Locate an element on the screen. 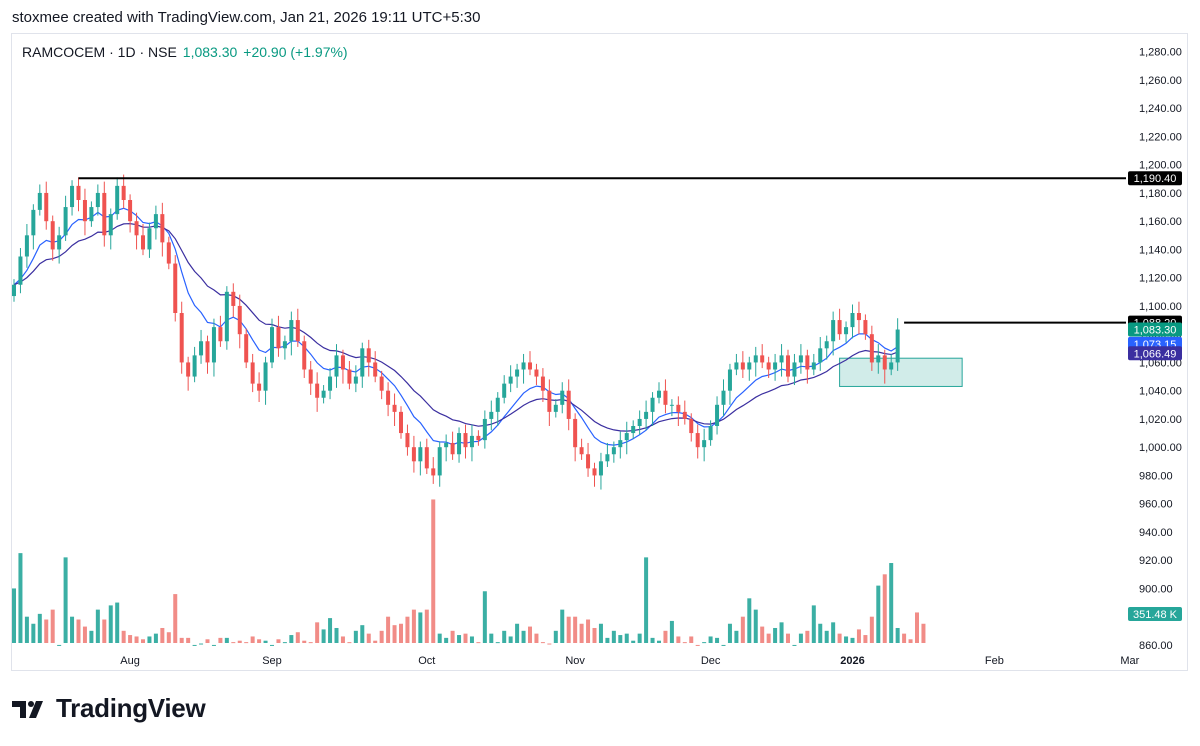  tradingview-brand: TradingView is located at coordinates (131, 708).